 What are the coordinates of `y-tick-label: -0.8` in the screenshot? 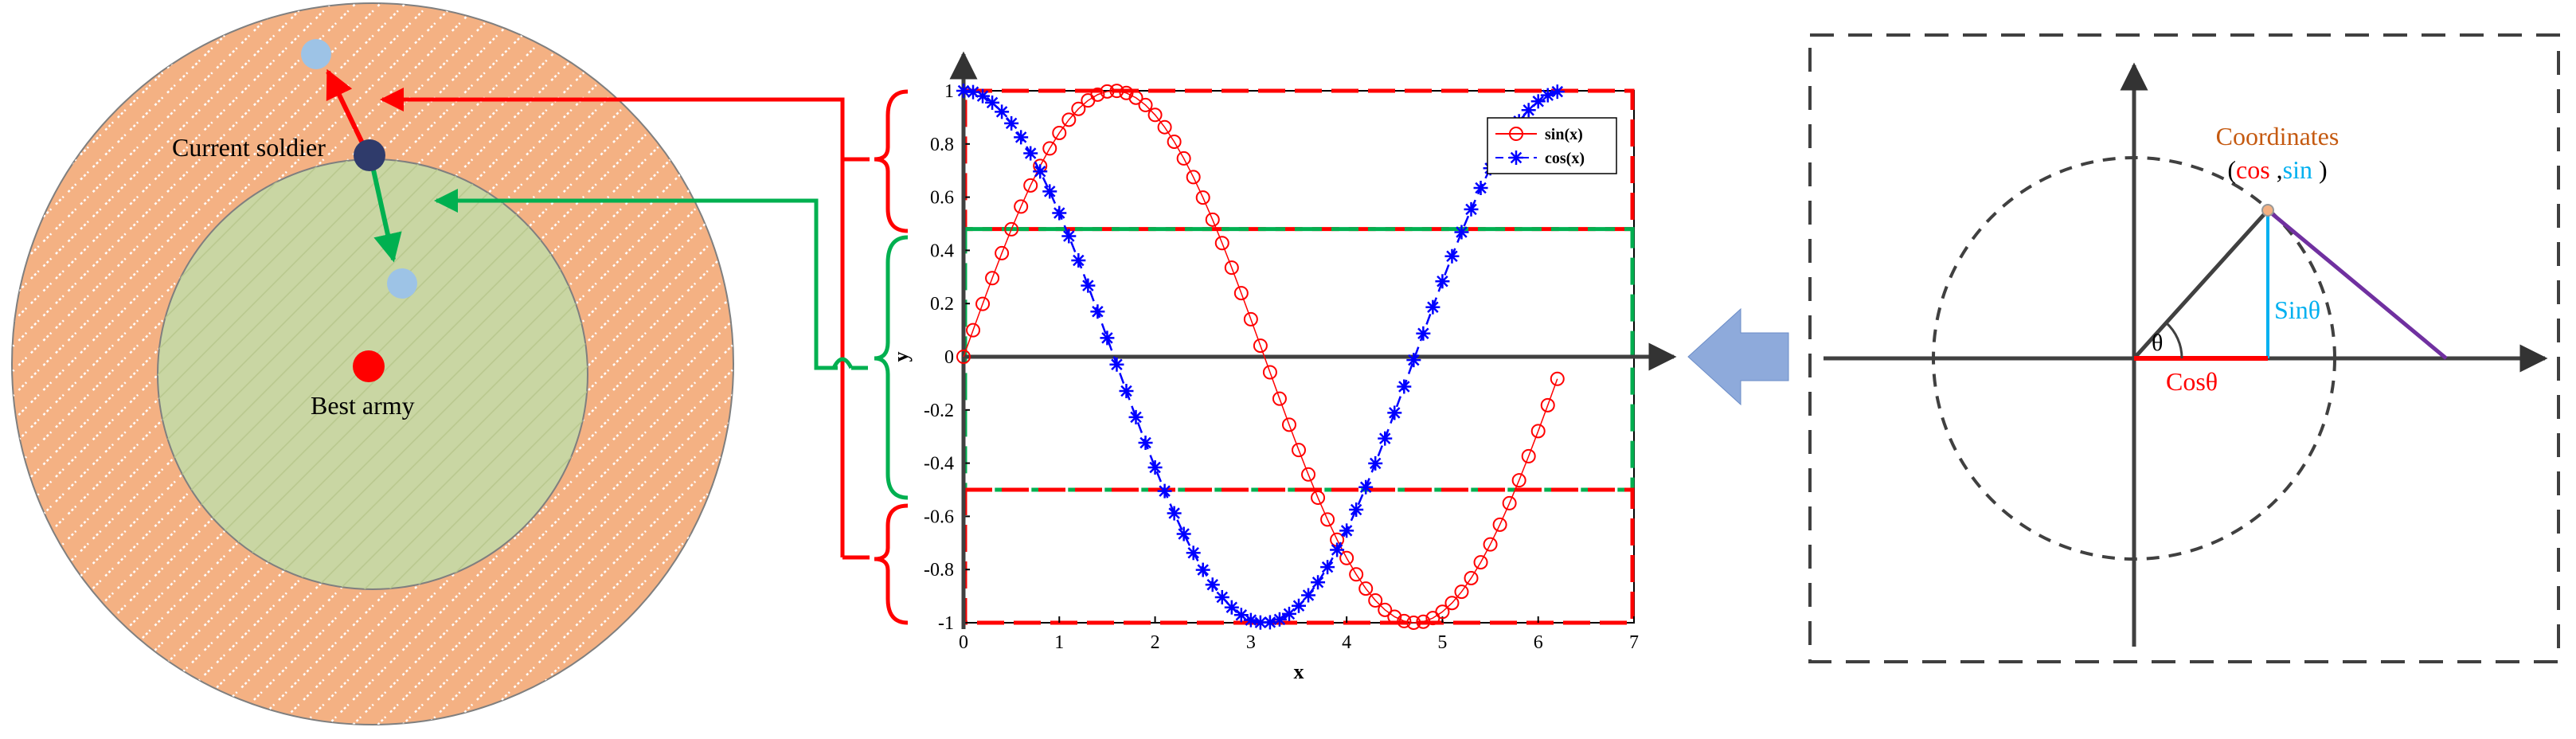 It's located at (939, 571).